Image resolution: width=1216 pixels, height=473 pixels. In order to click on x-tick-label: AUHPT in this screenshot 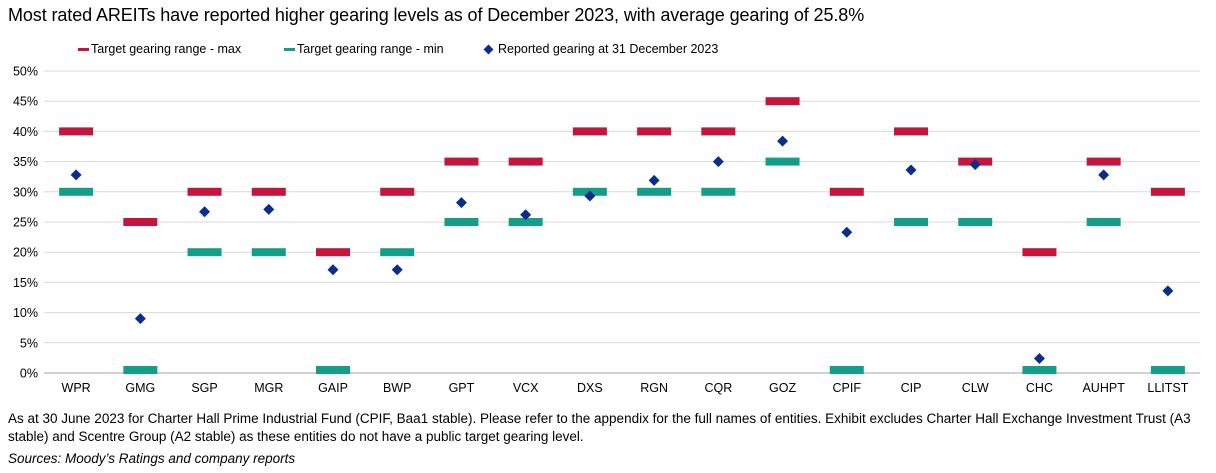, I will do `click(1103, 388)`.